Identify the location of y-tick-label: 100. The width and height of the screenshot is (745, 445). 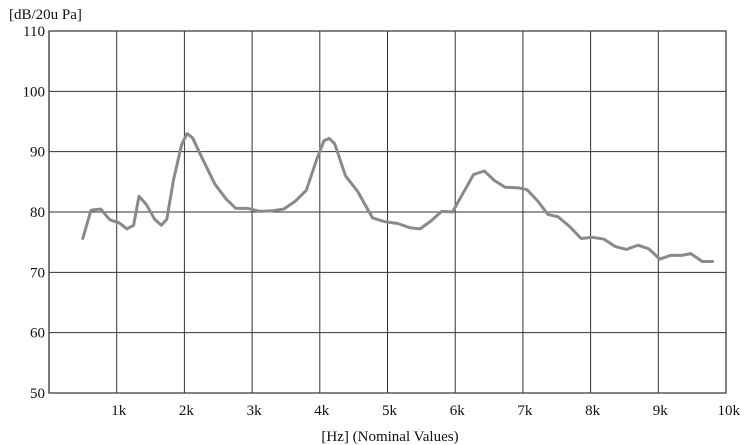
(34, 92).